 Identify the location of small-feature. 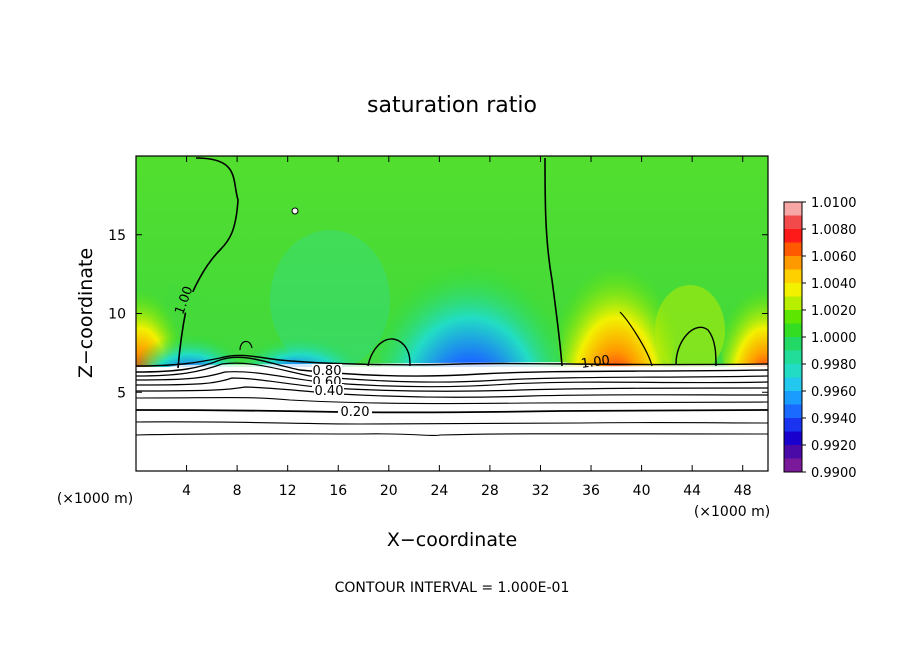
(295, 211).